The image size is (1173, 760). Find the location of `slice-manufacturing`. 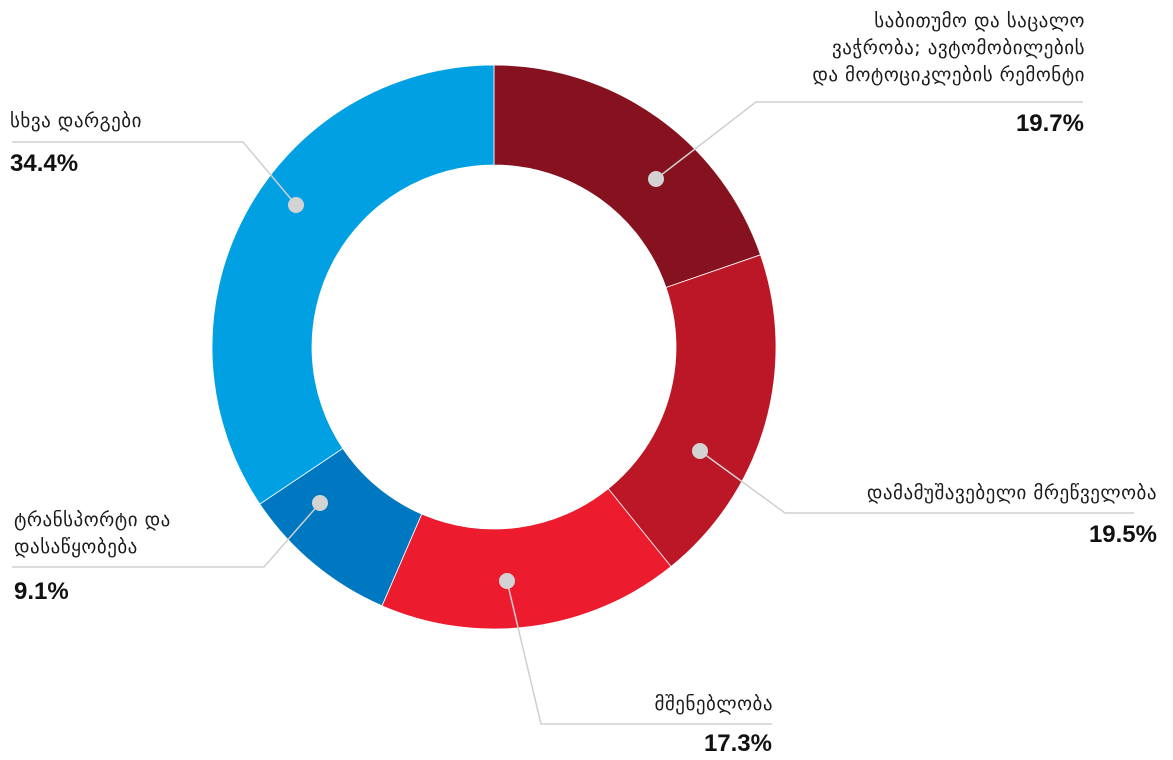

slice-manufacturing is located at coordinates (692, 411).